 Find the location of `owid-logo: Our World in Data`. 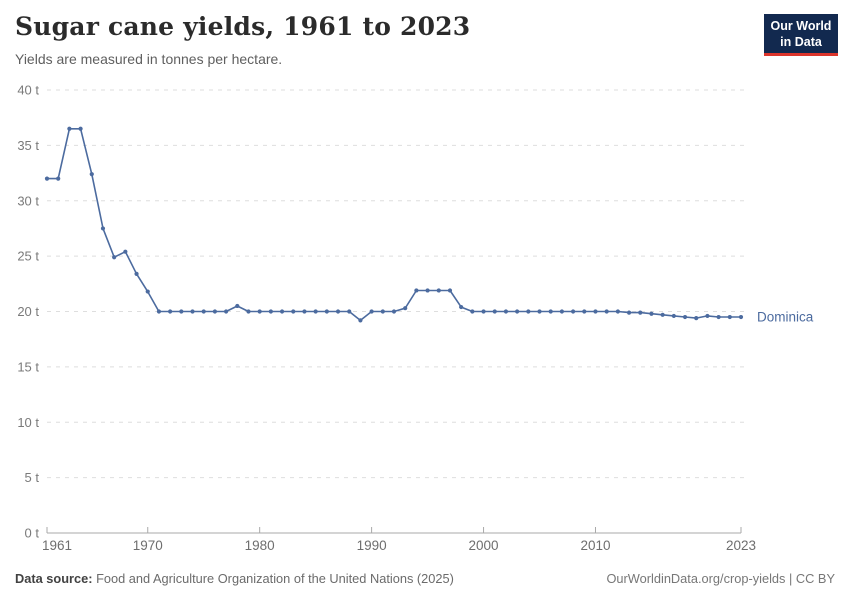

owid-logo: Our World in Data is located at coordinates (801, 35).